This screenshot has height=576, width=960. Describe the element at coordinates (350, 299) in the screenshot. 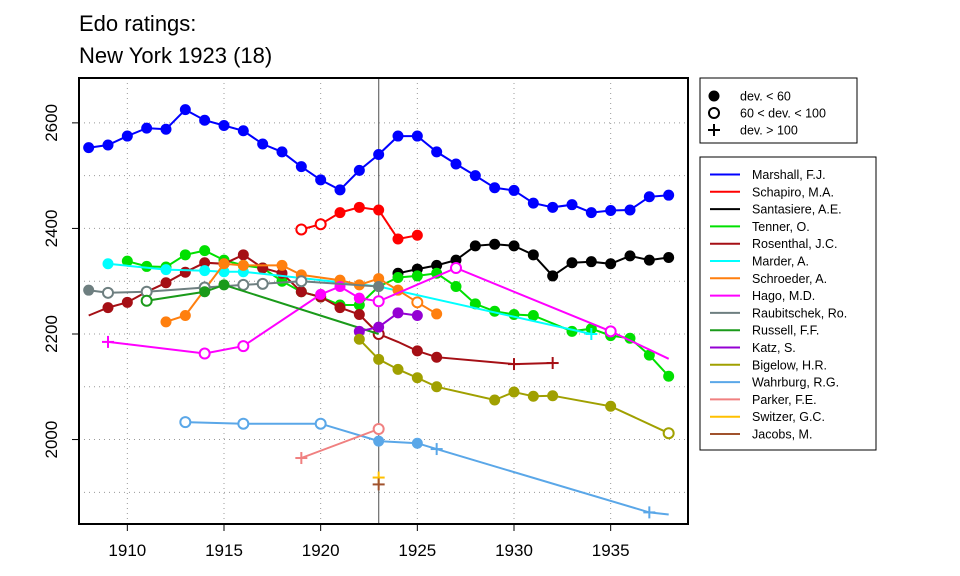

I see `series-marder-a` at that location.